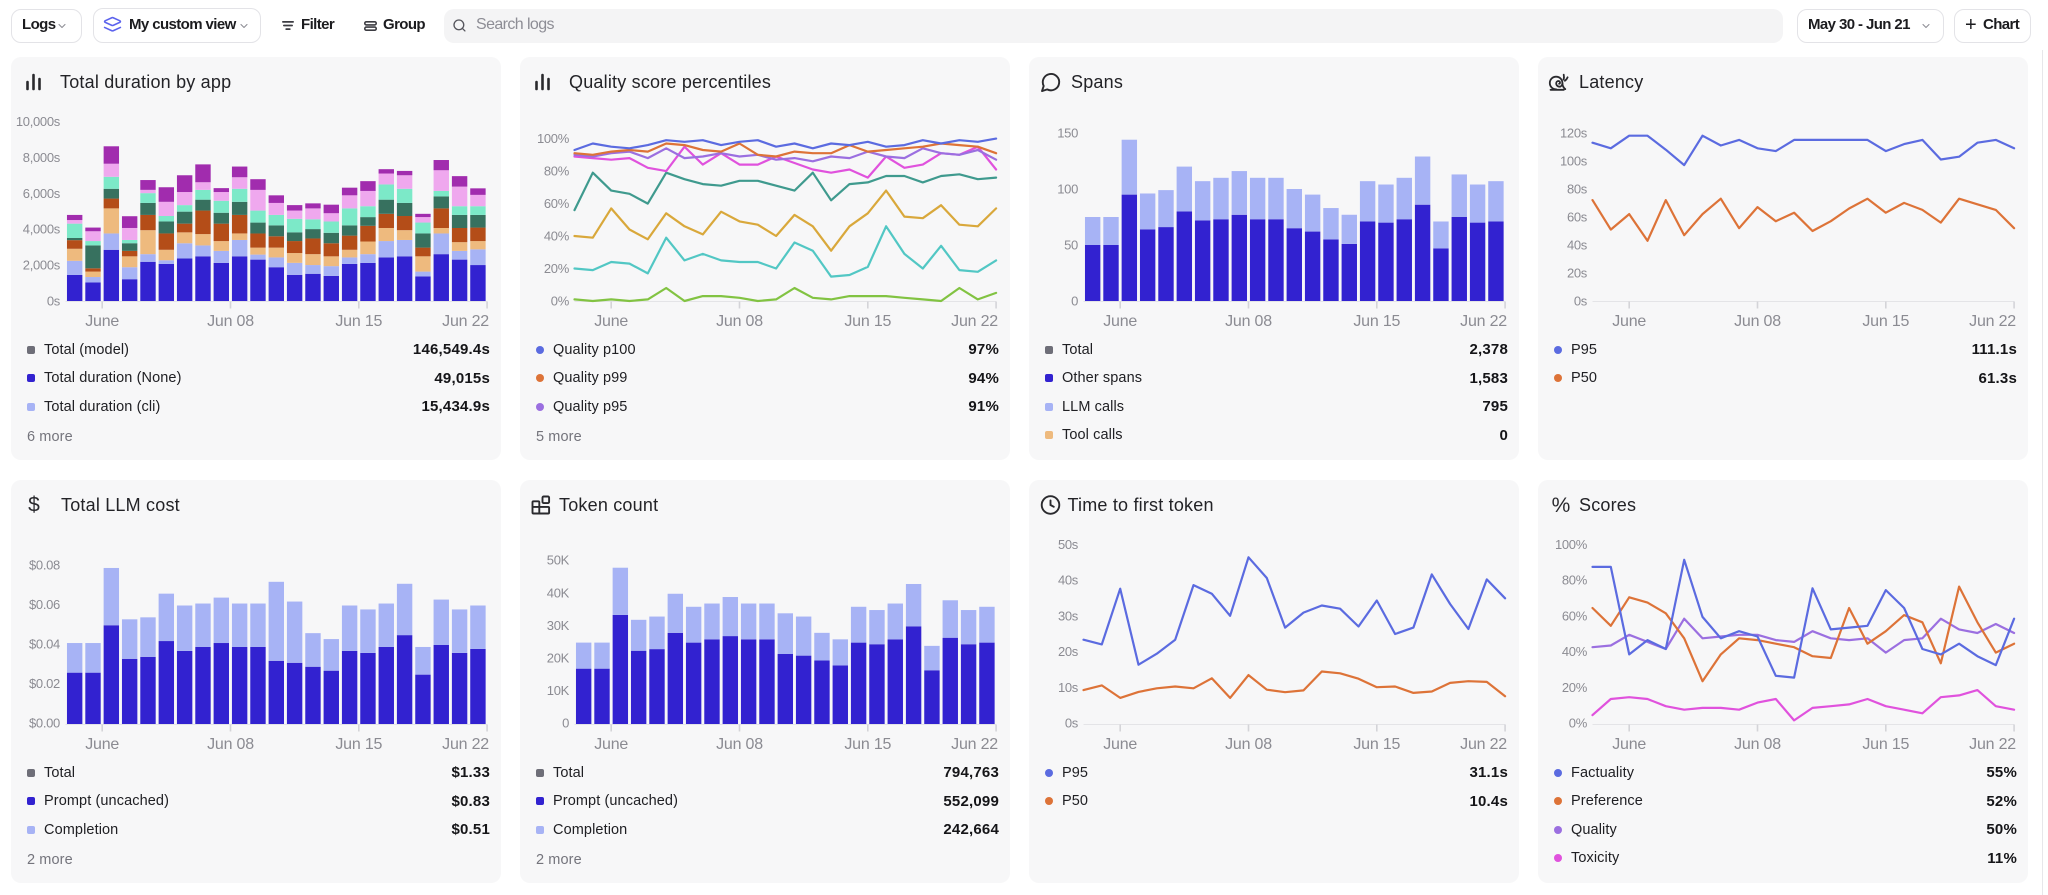 Image resolution: width=2048 pixels, height=895 pixels. Describe the element at coordinates (1067, 133) in the screenshot. I see `svg-text: 150` at that location.